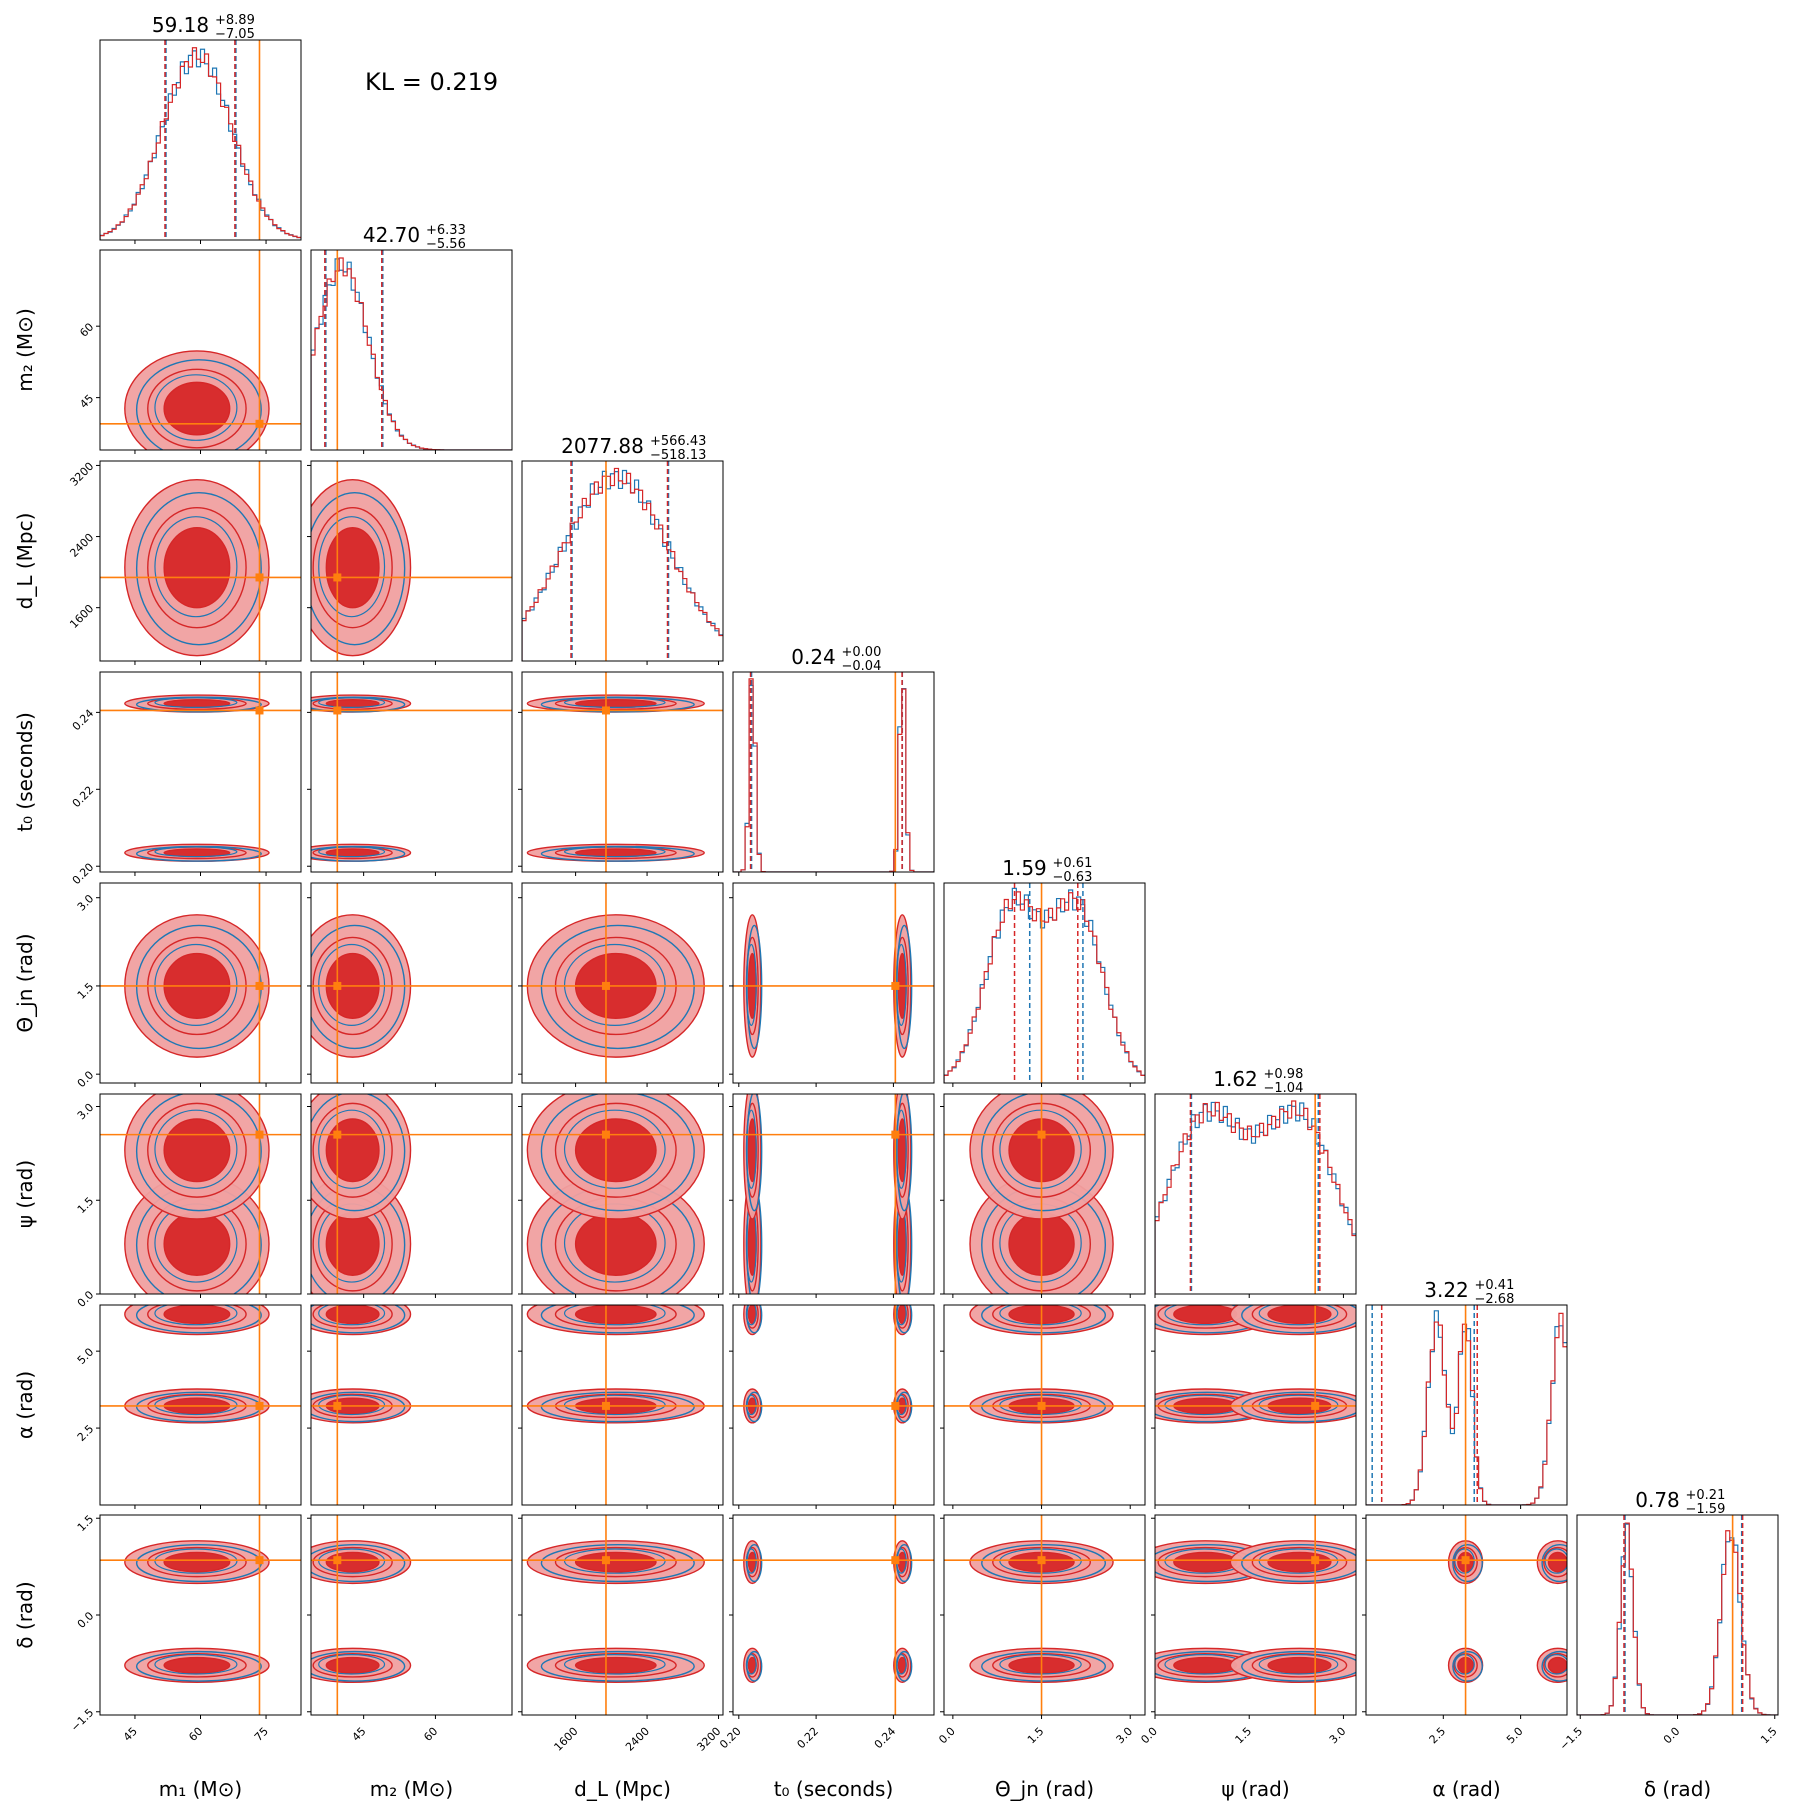 The width and height of the screenshot is (1809, 1809). What do you see at coordinates (25, 1614) in the screenshot?
I see `y-axis-label-delta: δ (rad)` at bounding box center [25, 1614].